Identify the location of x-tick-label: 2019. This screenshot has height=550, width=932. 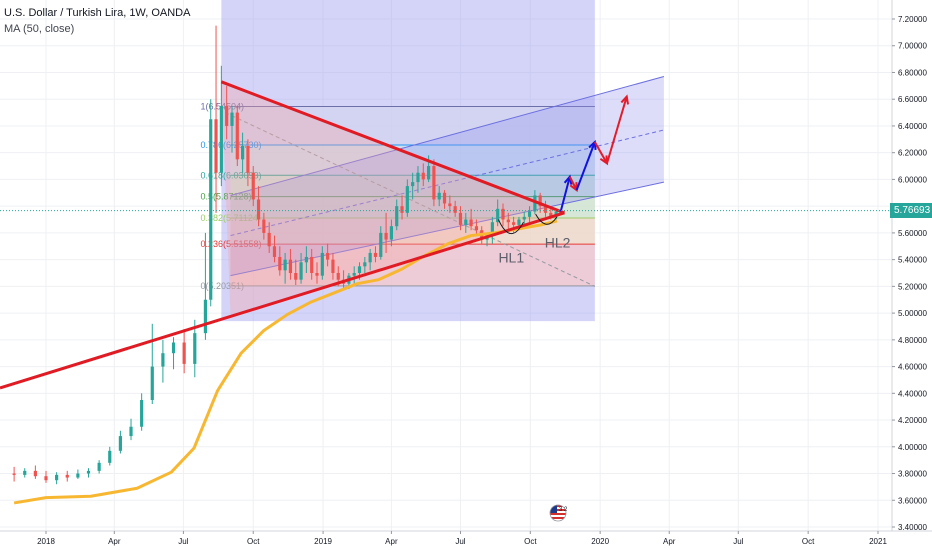
(323, 541).